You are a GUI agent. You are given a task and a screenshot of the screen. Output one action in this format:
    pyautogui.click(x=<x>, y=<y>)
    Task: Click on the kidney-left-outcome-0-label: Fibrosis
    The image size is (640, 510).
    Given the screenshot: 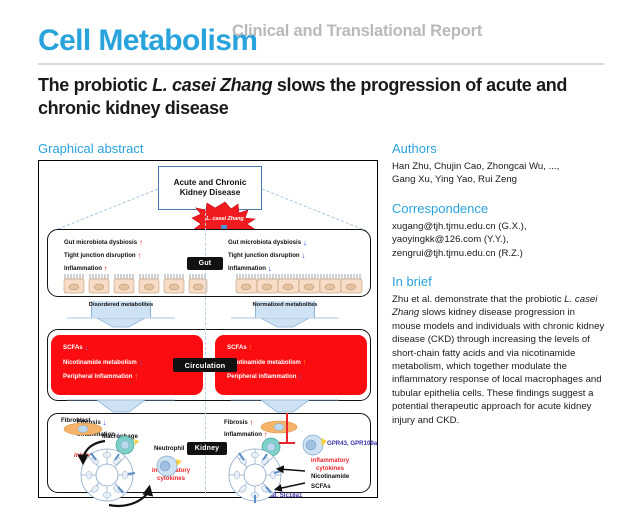 What is the action you would take?
    pyautogui.click(x=236, y=422)
    